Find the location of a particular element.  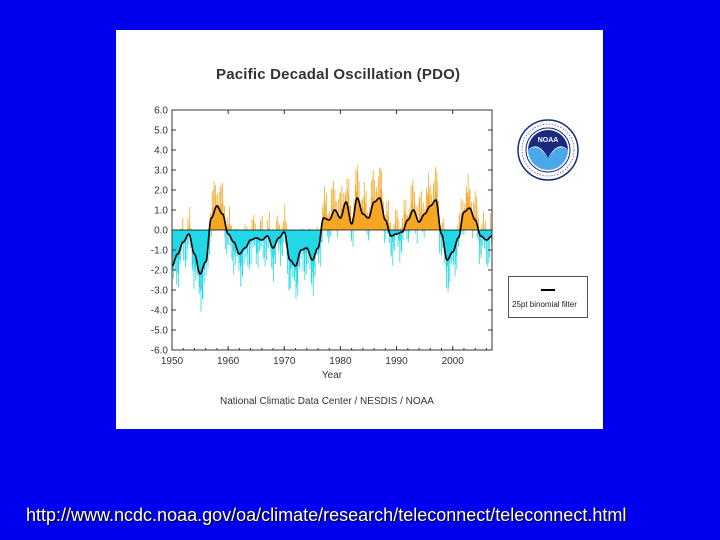

legend-line-swatch is located at coordinates (548, 290).